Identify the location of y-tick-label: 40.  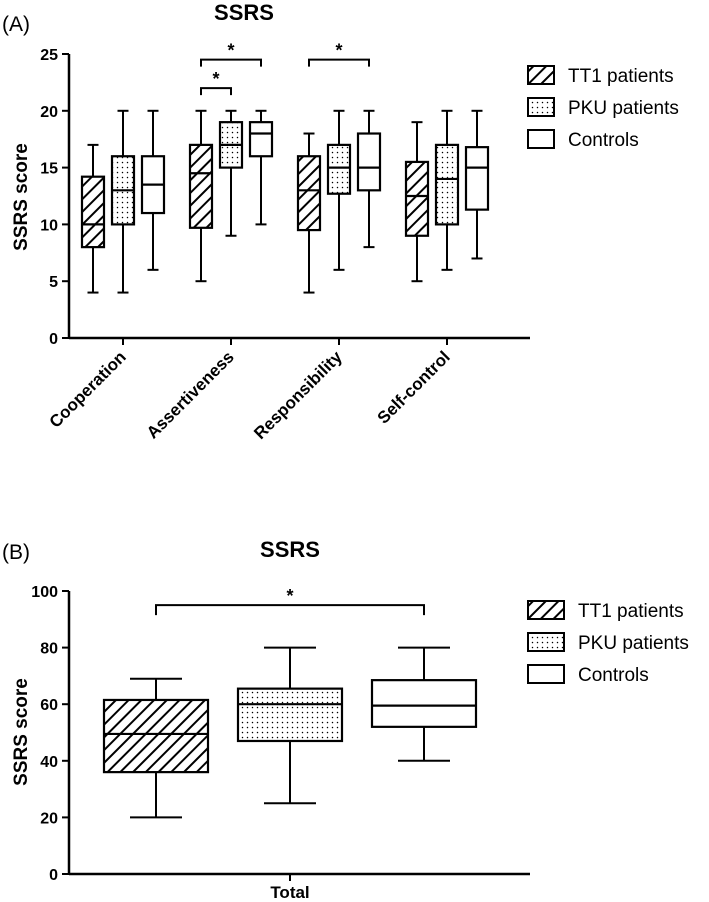
(49, 762).